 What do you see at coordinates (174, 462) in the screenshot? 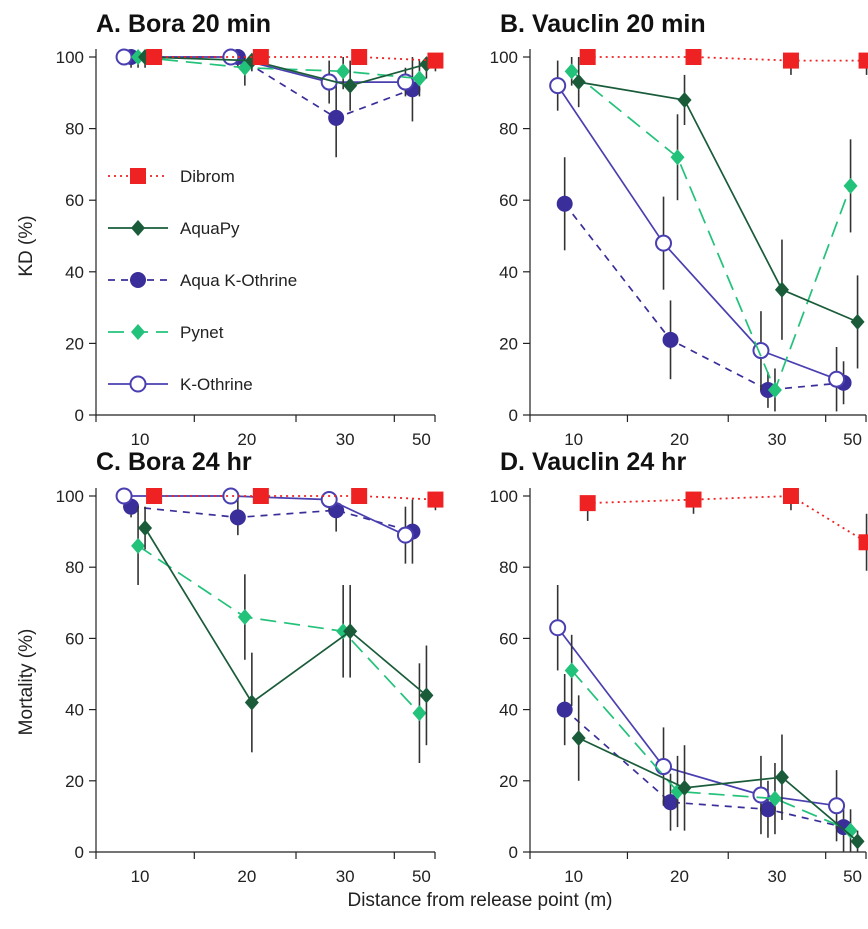
I see `panel-title: C. Bora 24 hr` at bounding box center [174, 462].